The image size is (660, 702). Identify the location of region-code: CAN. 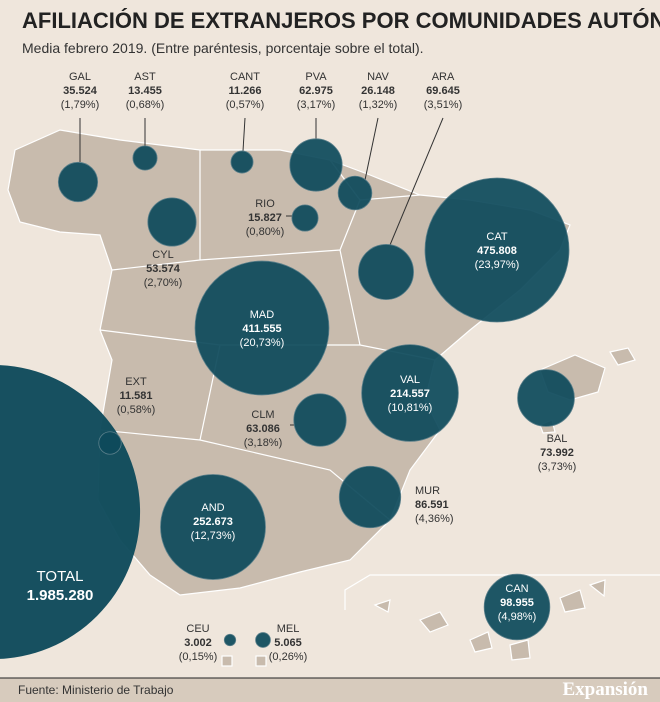
(516, 589).